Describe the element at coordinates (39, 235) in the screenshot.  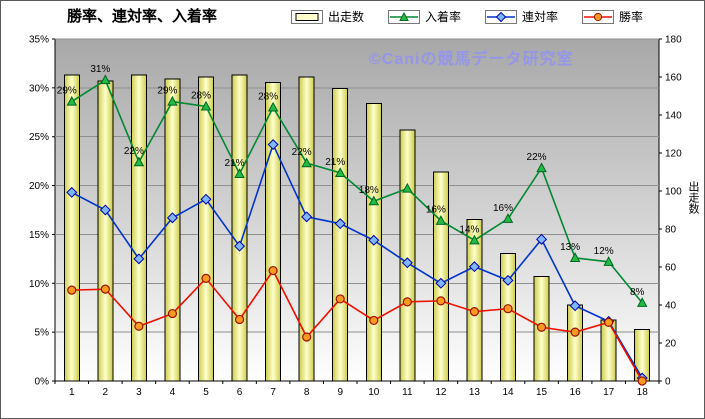
I see `svg-text: 15%` at that location.